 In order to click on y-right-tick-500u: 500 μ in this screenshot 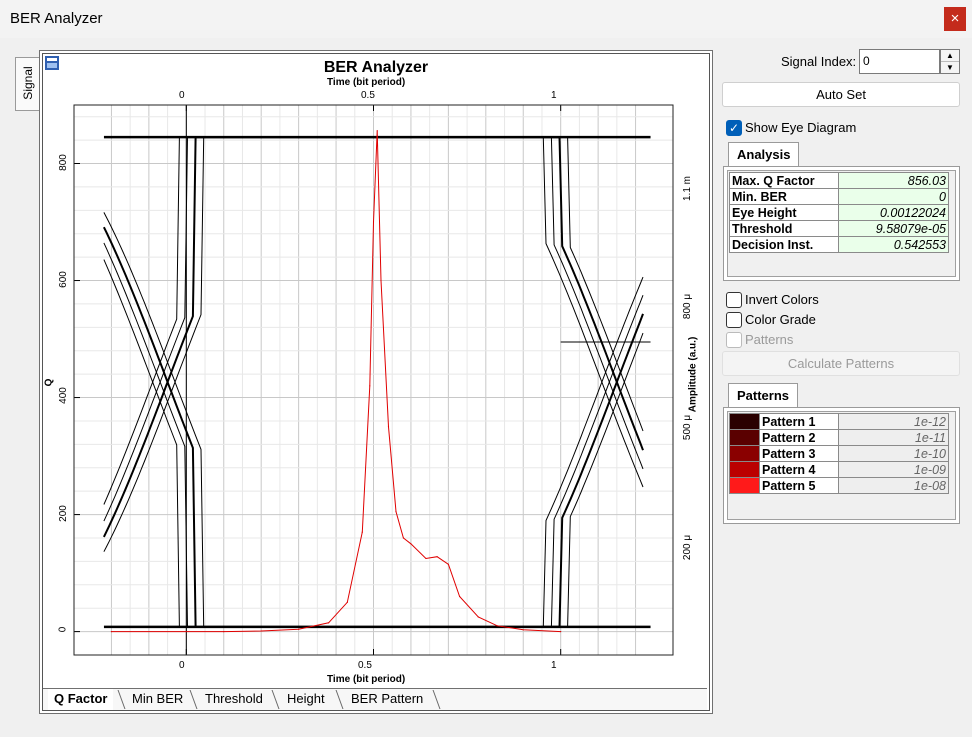, I will do `click(688, 427)`.